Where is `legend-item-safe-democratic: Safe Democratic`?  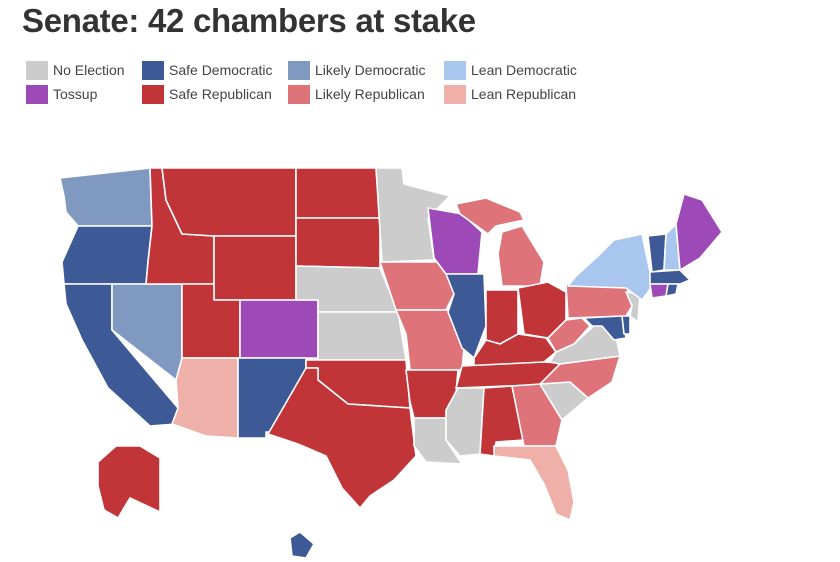 legend-item-safe-democratic: Safe Democratic is located at coordinates (207, 70).